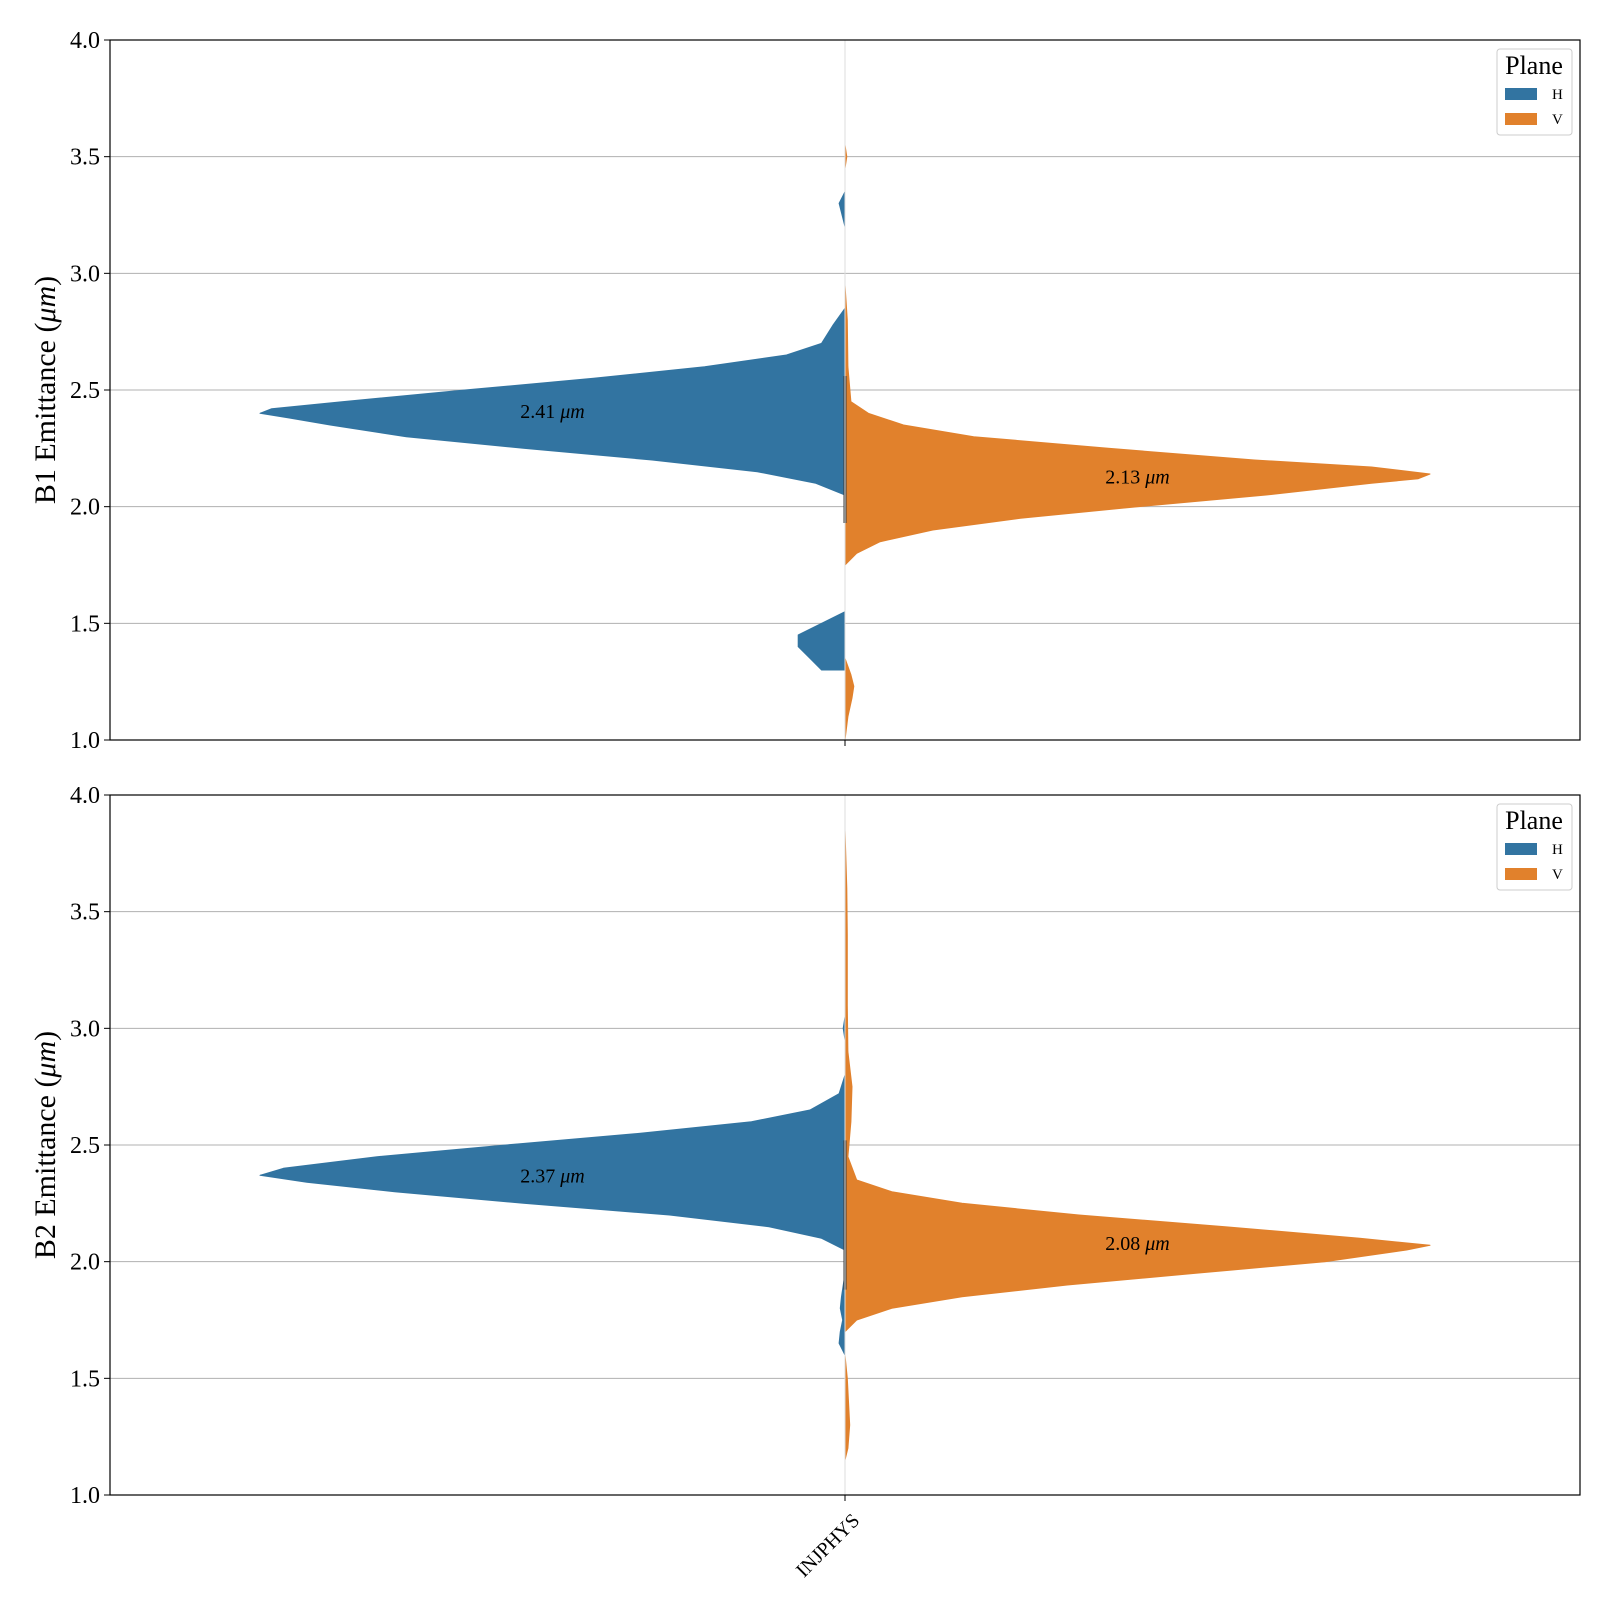 Image resolution: width=1600 pixels, height=1600 pixels. Describe the element at coordinates (552, 1176) in the screenshot. I see `median-annotation-h: 2.37 μm` at that location.